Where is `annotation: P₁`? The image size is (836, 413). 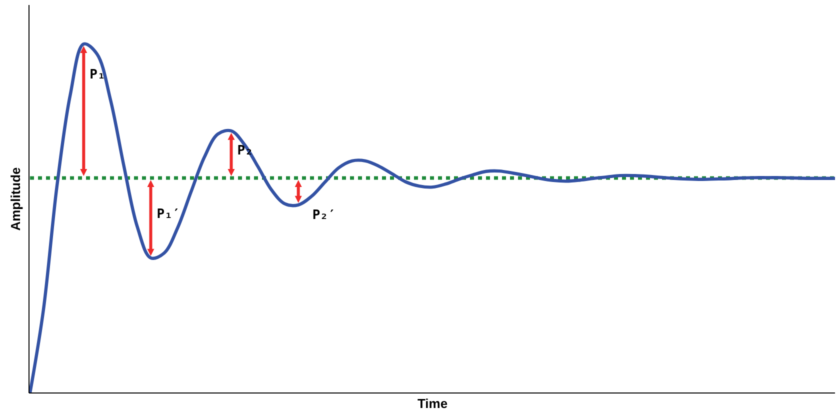 annotation: P₁ is located at coordinates (98, 75).